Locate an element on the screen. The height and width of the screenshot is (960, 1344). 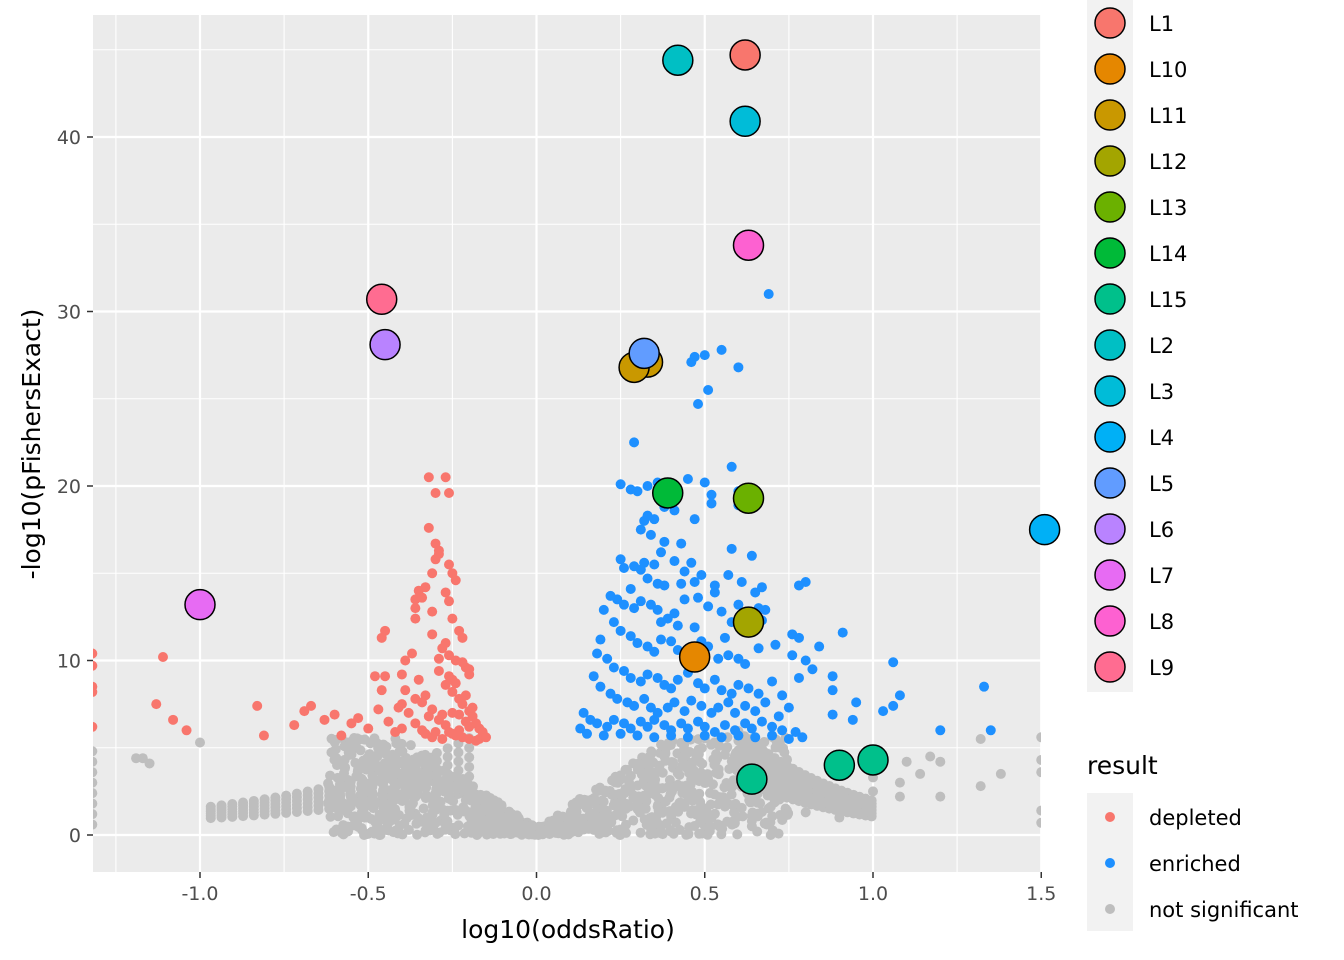
x-tick-label: -0.5 is located at coordinates (368, 894).